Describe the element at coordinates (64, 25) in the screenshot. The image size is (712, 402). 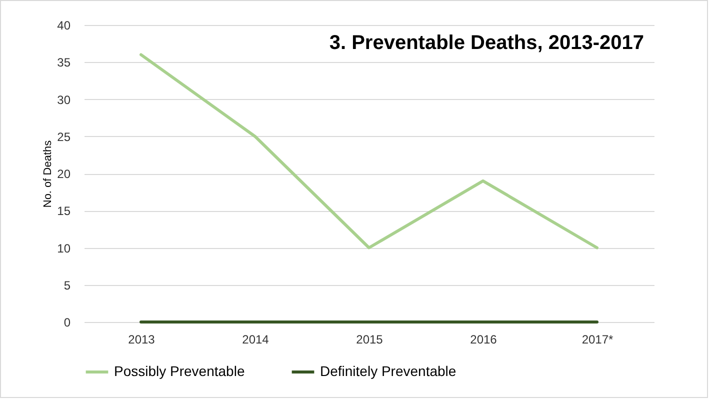
I see `y-tick-label: 40` at that location.